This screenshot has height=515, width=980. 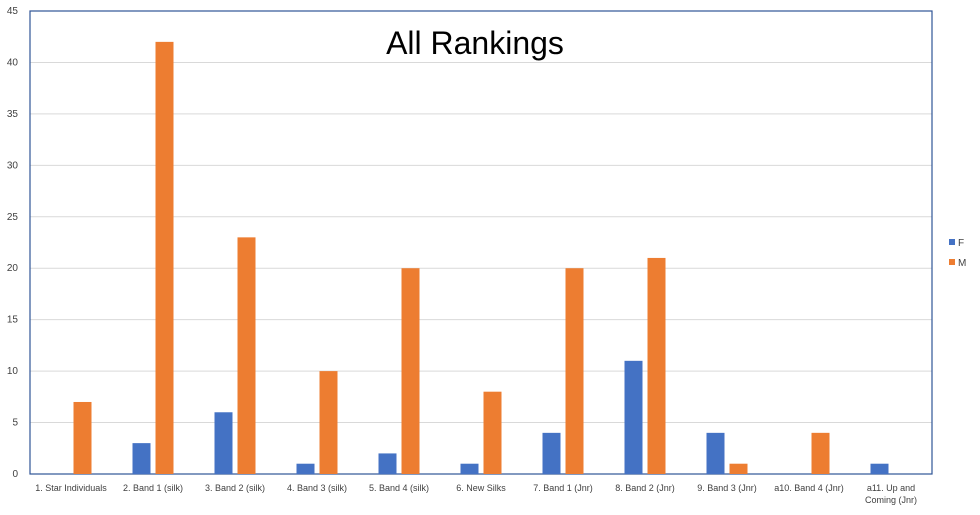 What do you see at coordinates (13, 371) in the screenshot?
I see `y-tick-label: 10` at bounding box center [13, 371].